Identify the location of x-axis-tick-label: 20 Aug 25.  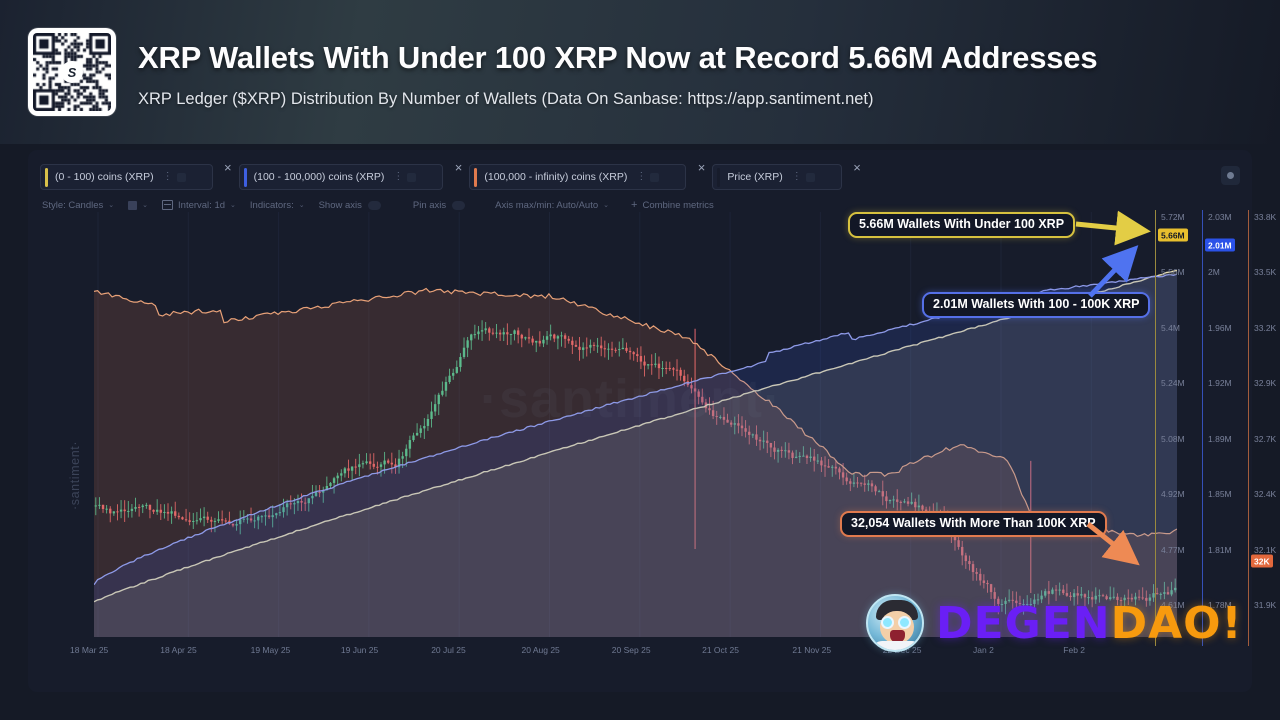
(540, 650).